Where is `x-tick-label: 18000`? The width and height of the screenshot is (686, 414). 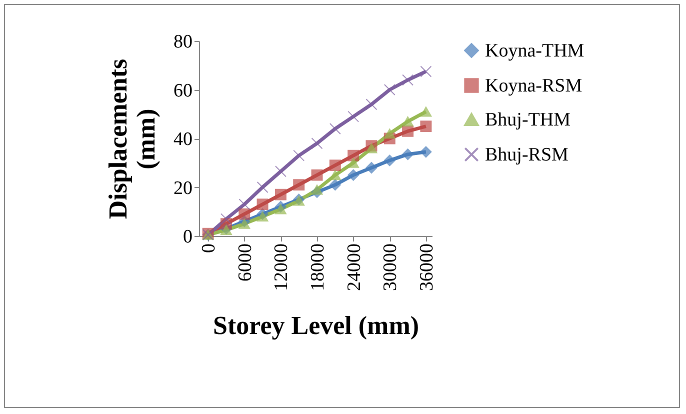
x-tick-label: 18000 is located at coordinates (318, 267).